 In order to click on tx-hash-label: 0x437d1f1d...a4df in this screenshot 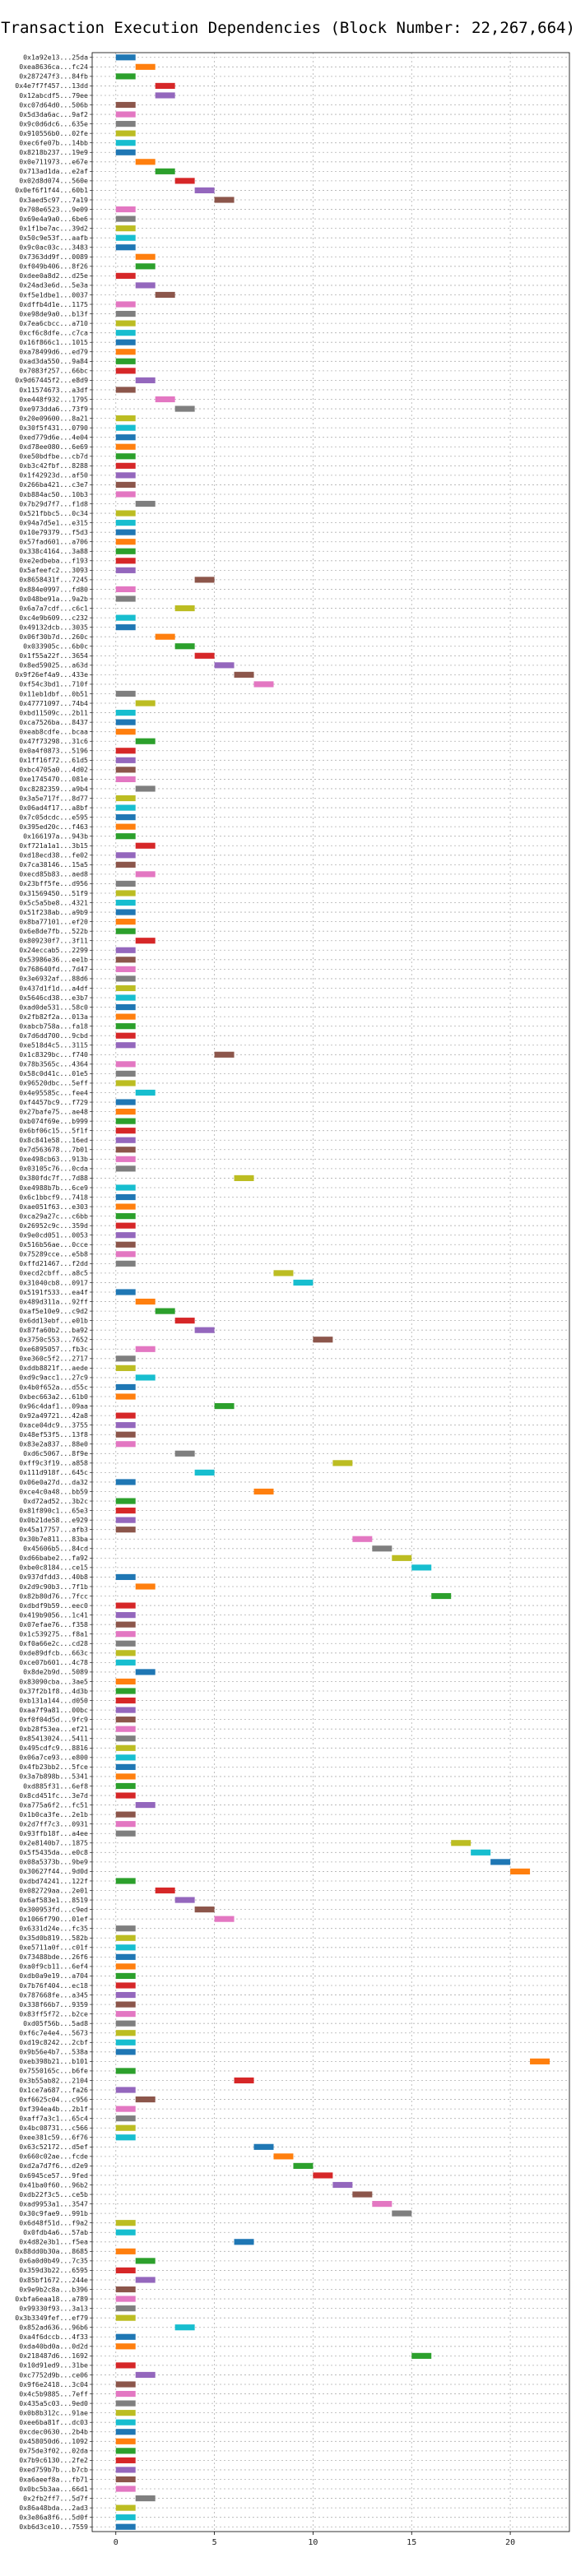, I will do `click(53, 988)`.